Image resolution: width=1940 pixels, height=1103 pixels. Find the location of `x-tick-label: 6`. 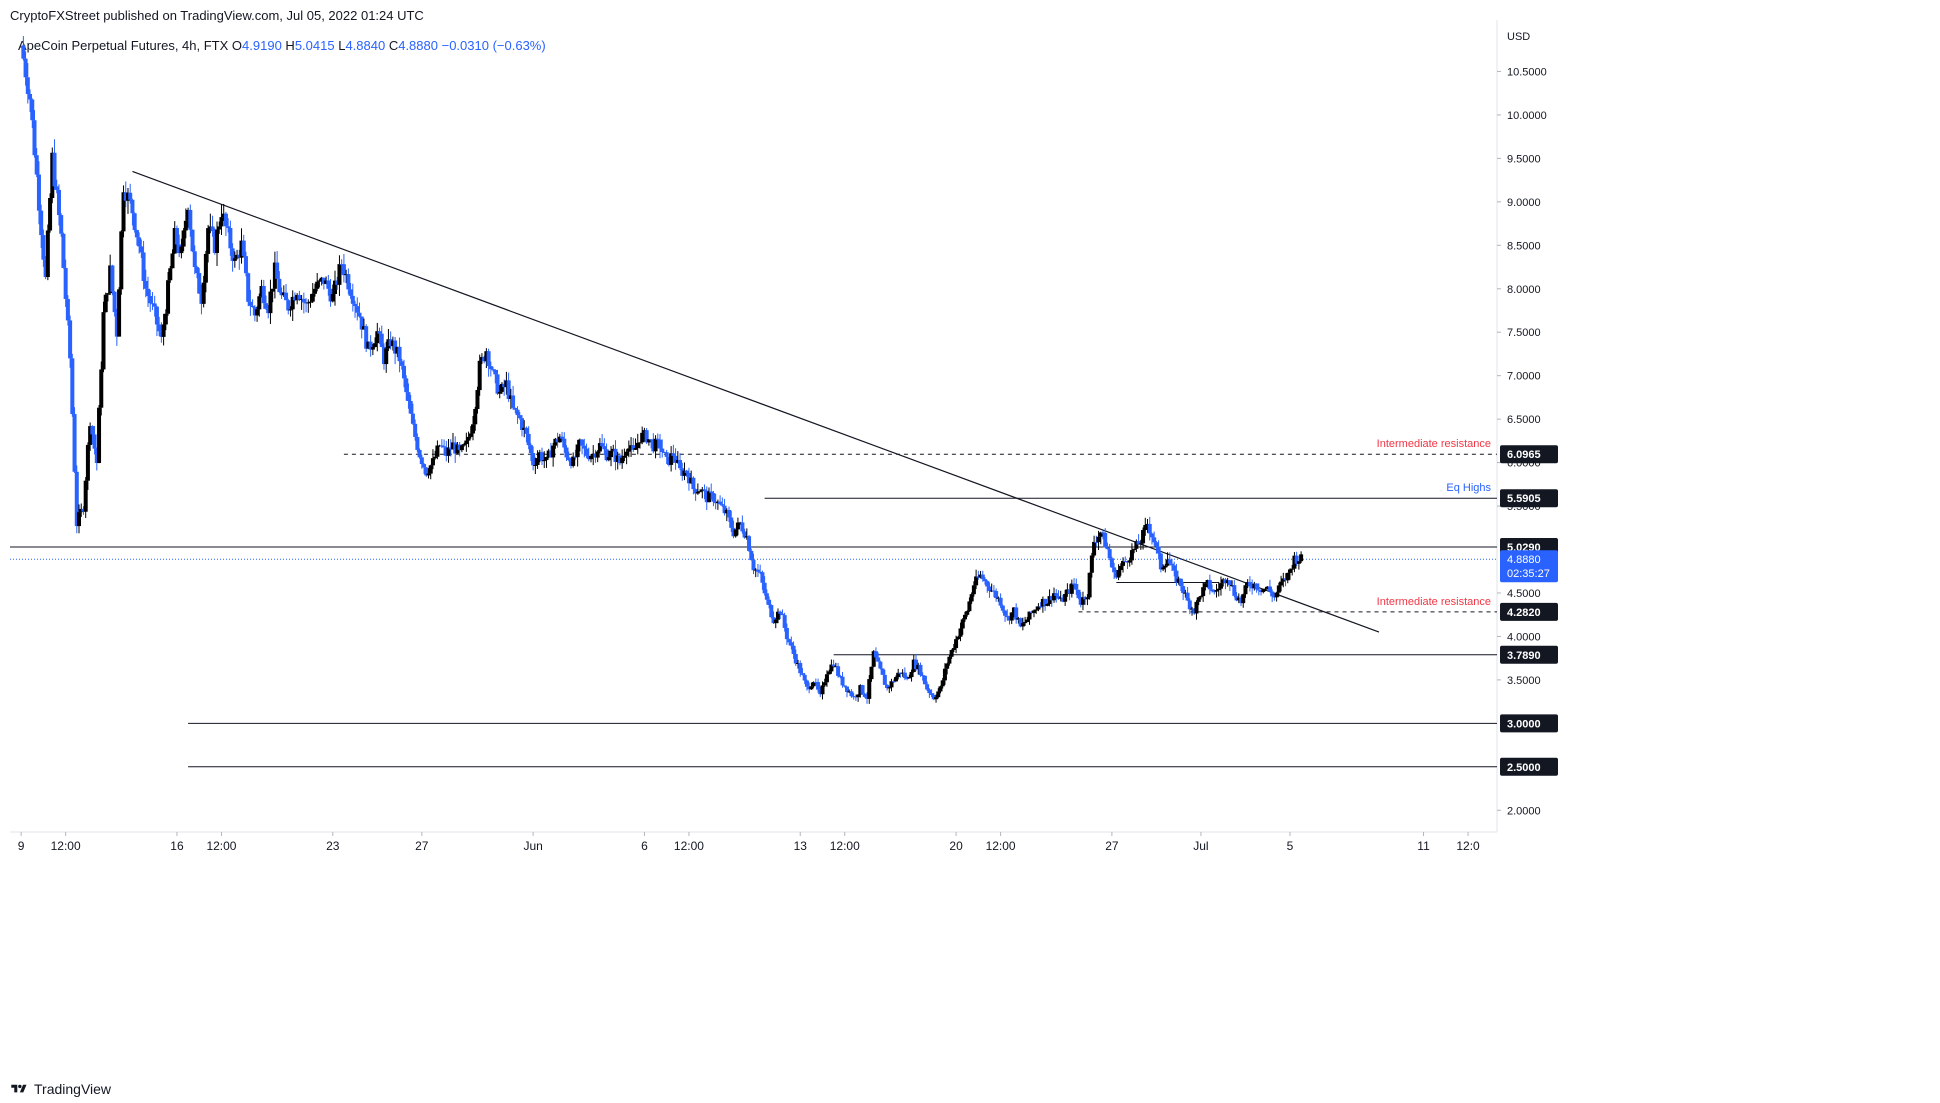

x-tick-label: 6 is located at coordinates (644, 846).